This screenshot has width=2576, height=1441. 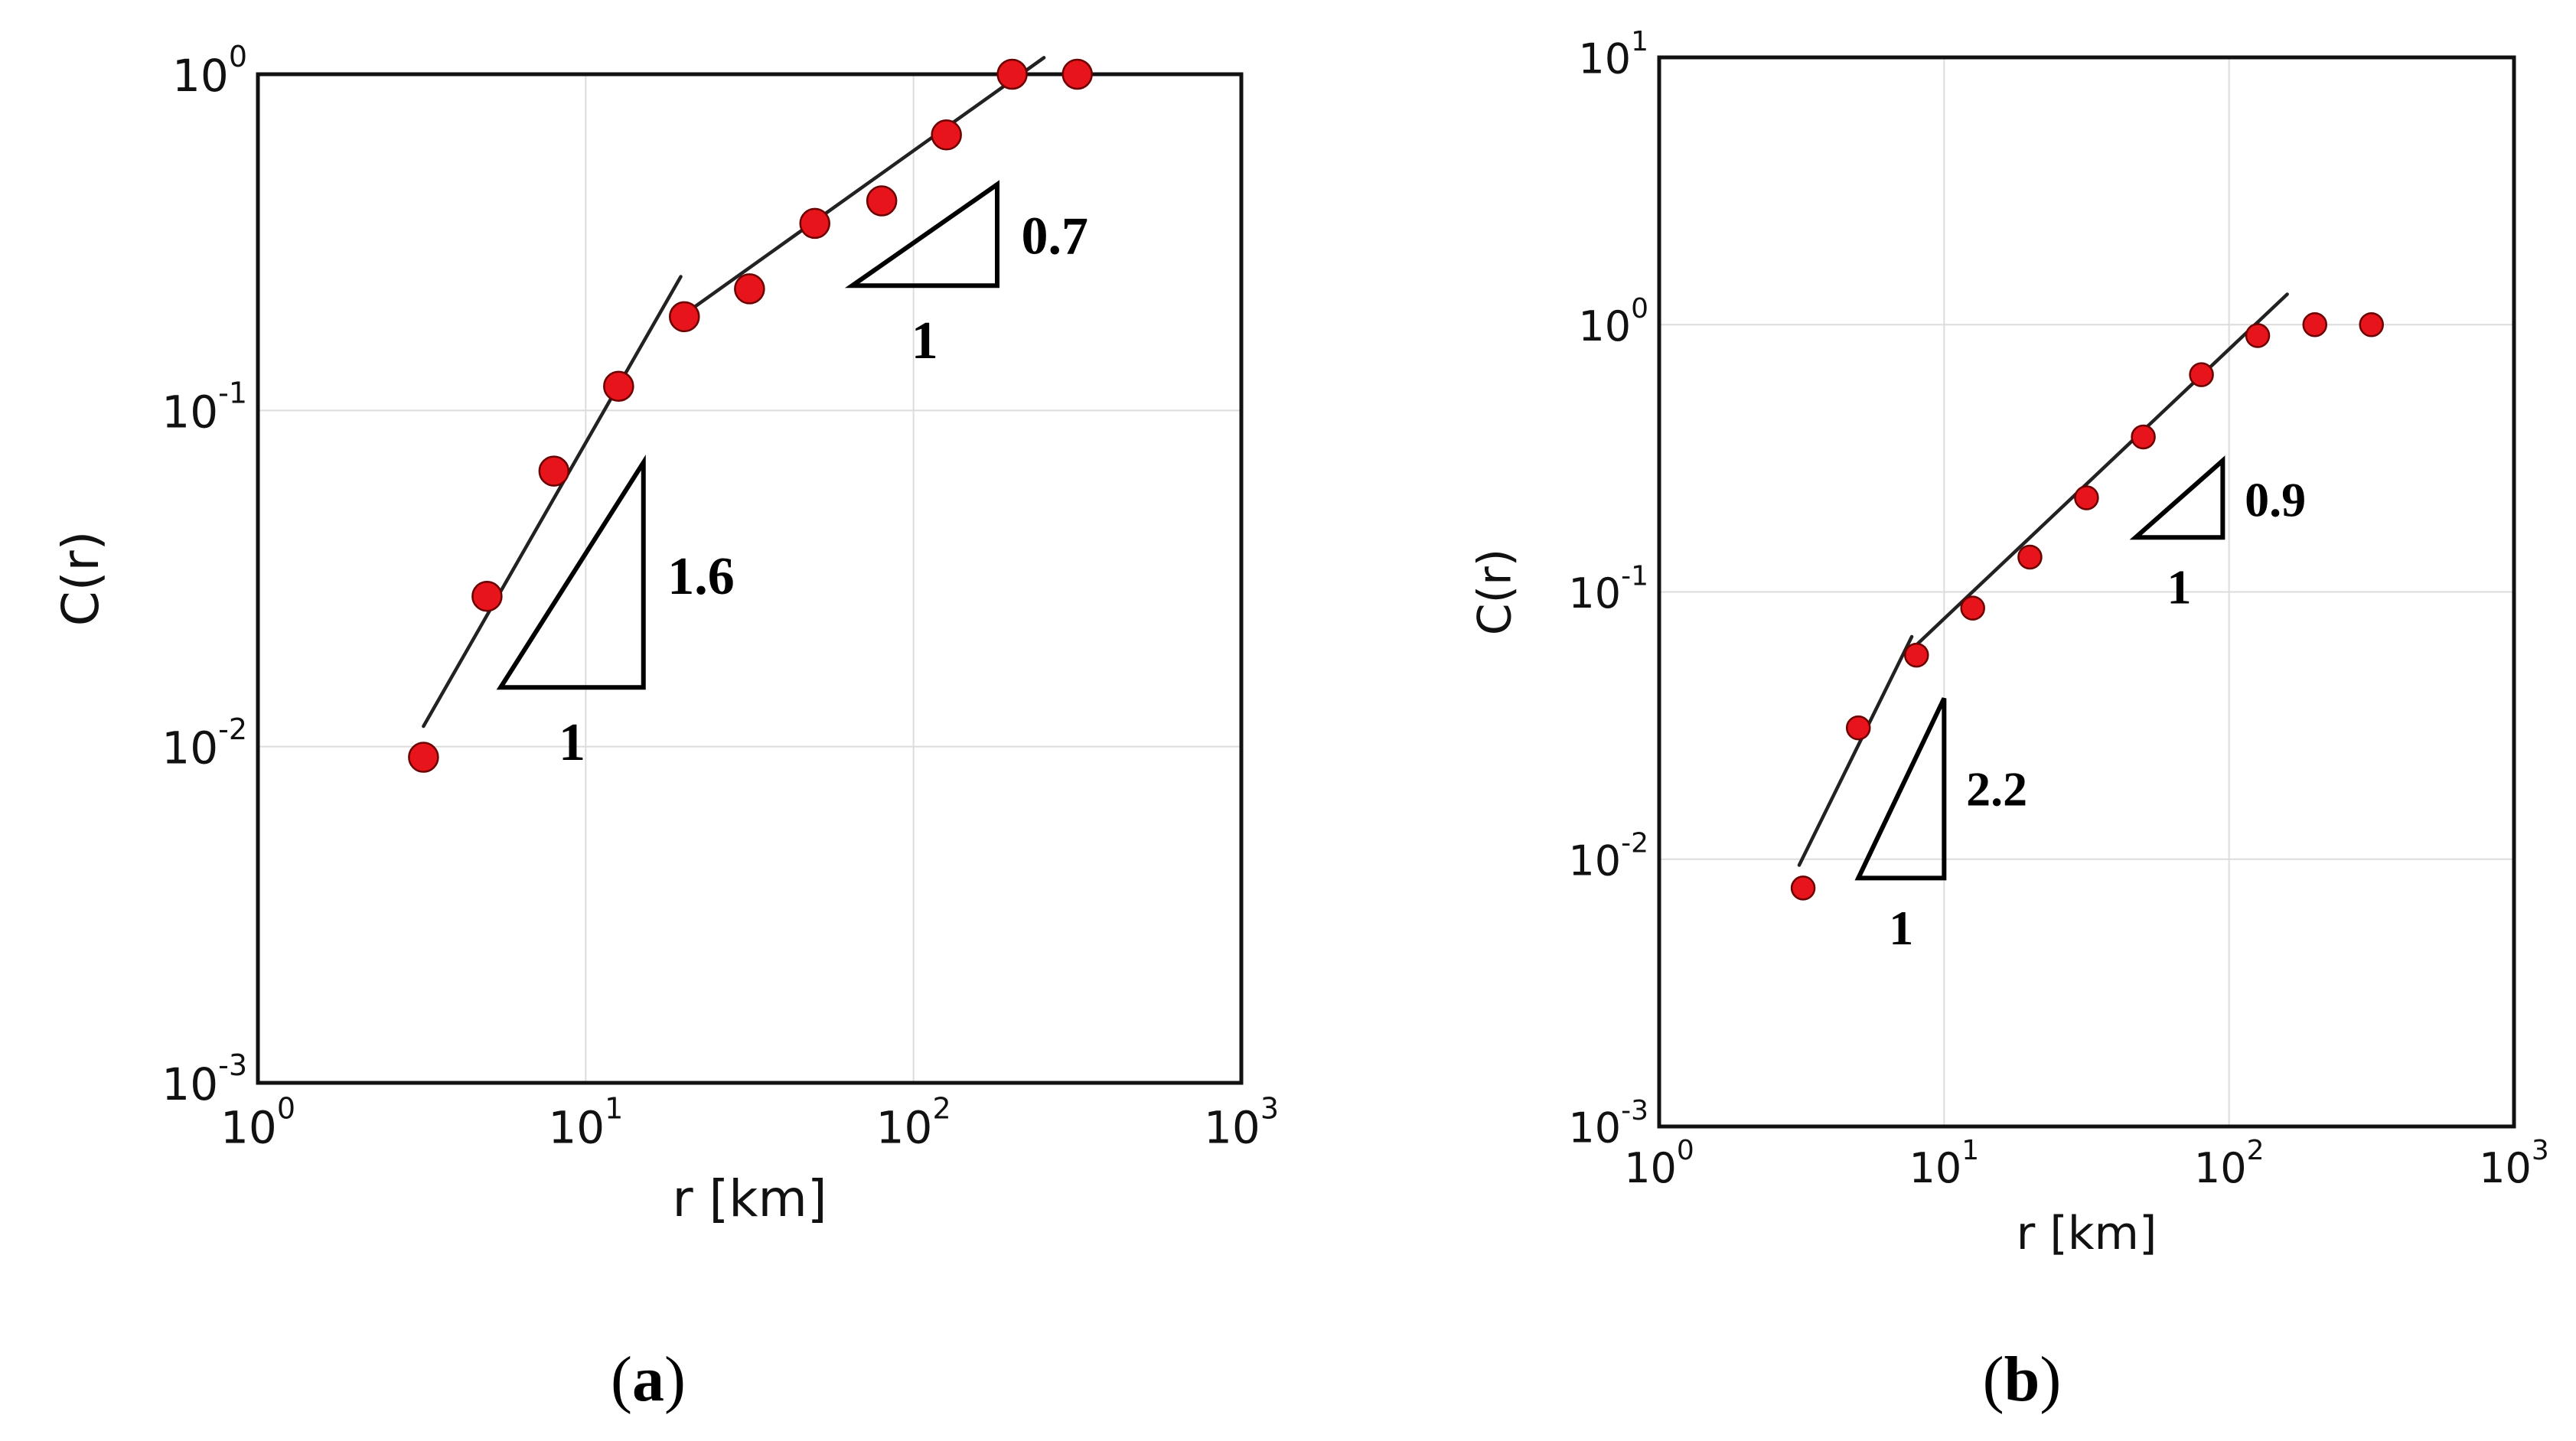 What do you see at coordinates (1055, 237) in the screenshot?
I see `slope-rise-label: 0.7` at bounding box center [1055, 237].